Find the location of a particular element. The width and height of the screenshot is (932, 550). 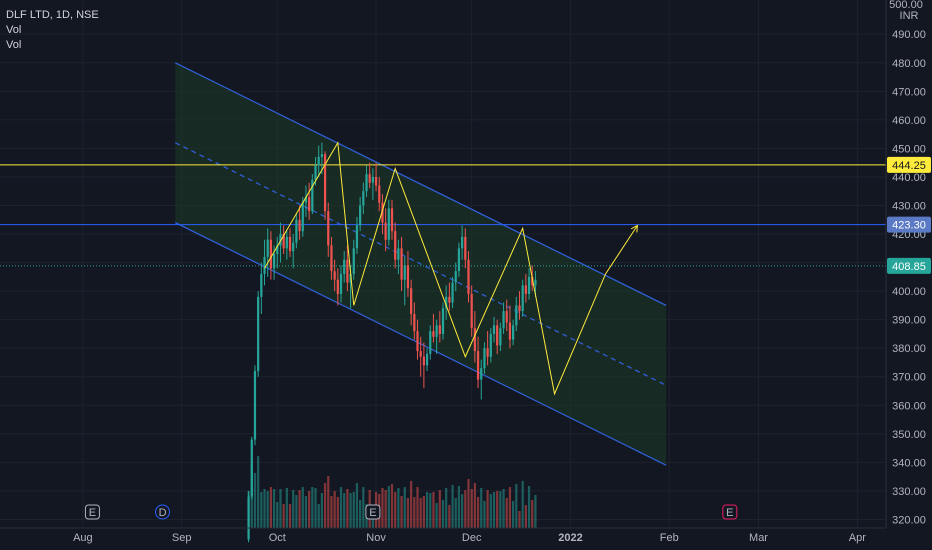

price-tick-label: 370.00 is located at coordinates (909, 378).